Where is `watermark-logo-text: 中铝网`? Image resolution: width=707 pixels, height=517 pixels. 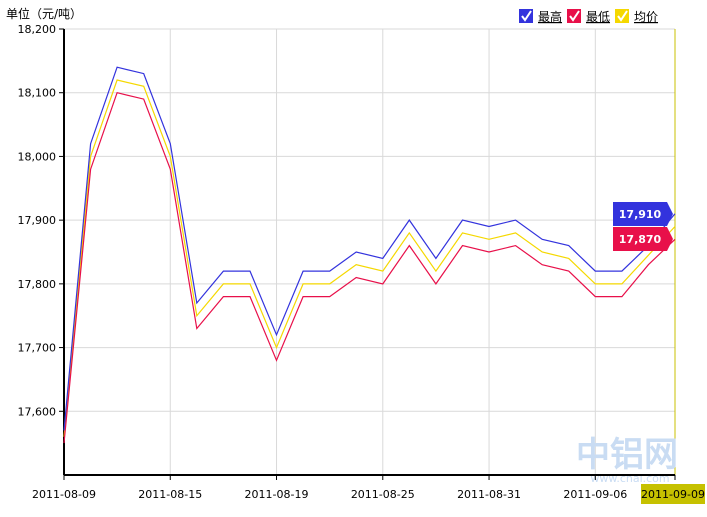 watermark-logo-text: 中铝网 is located at coordinates (627, 455).